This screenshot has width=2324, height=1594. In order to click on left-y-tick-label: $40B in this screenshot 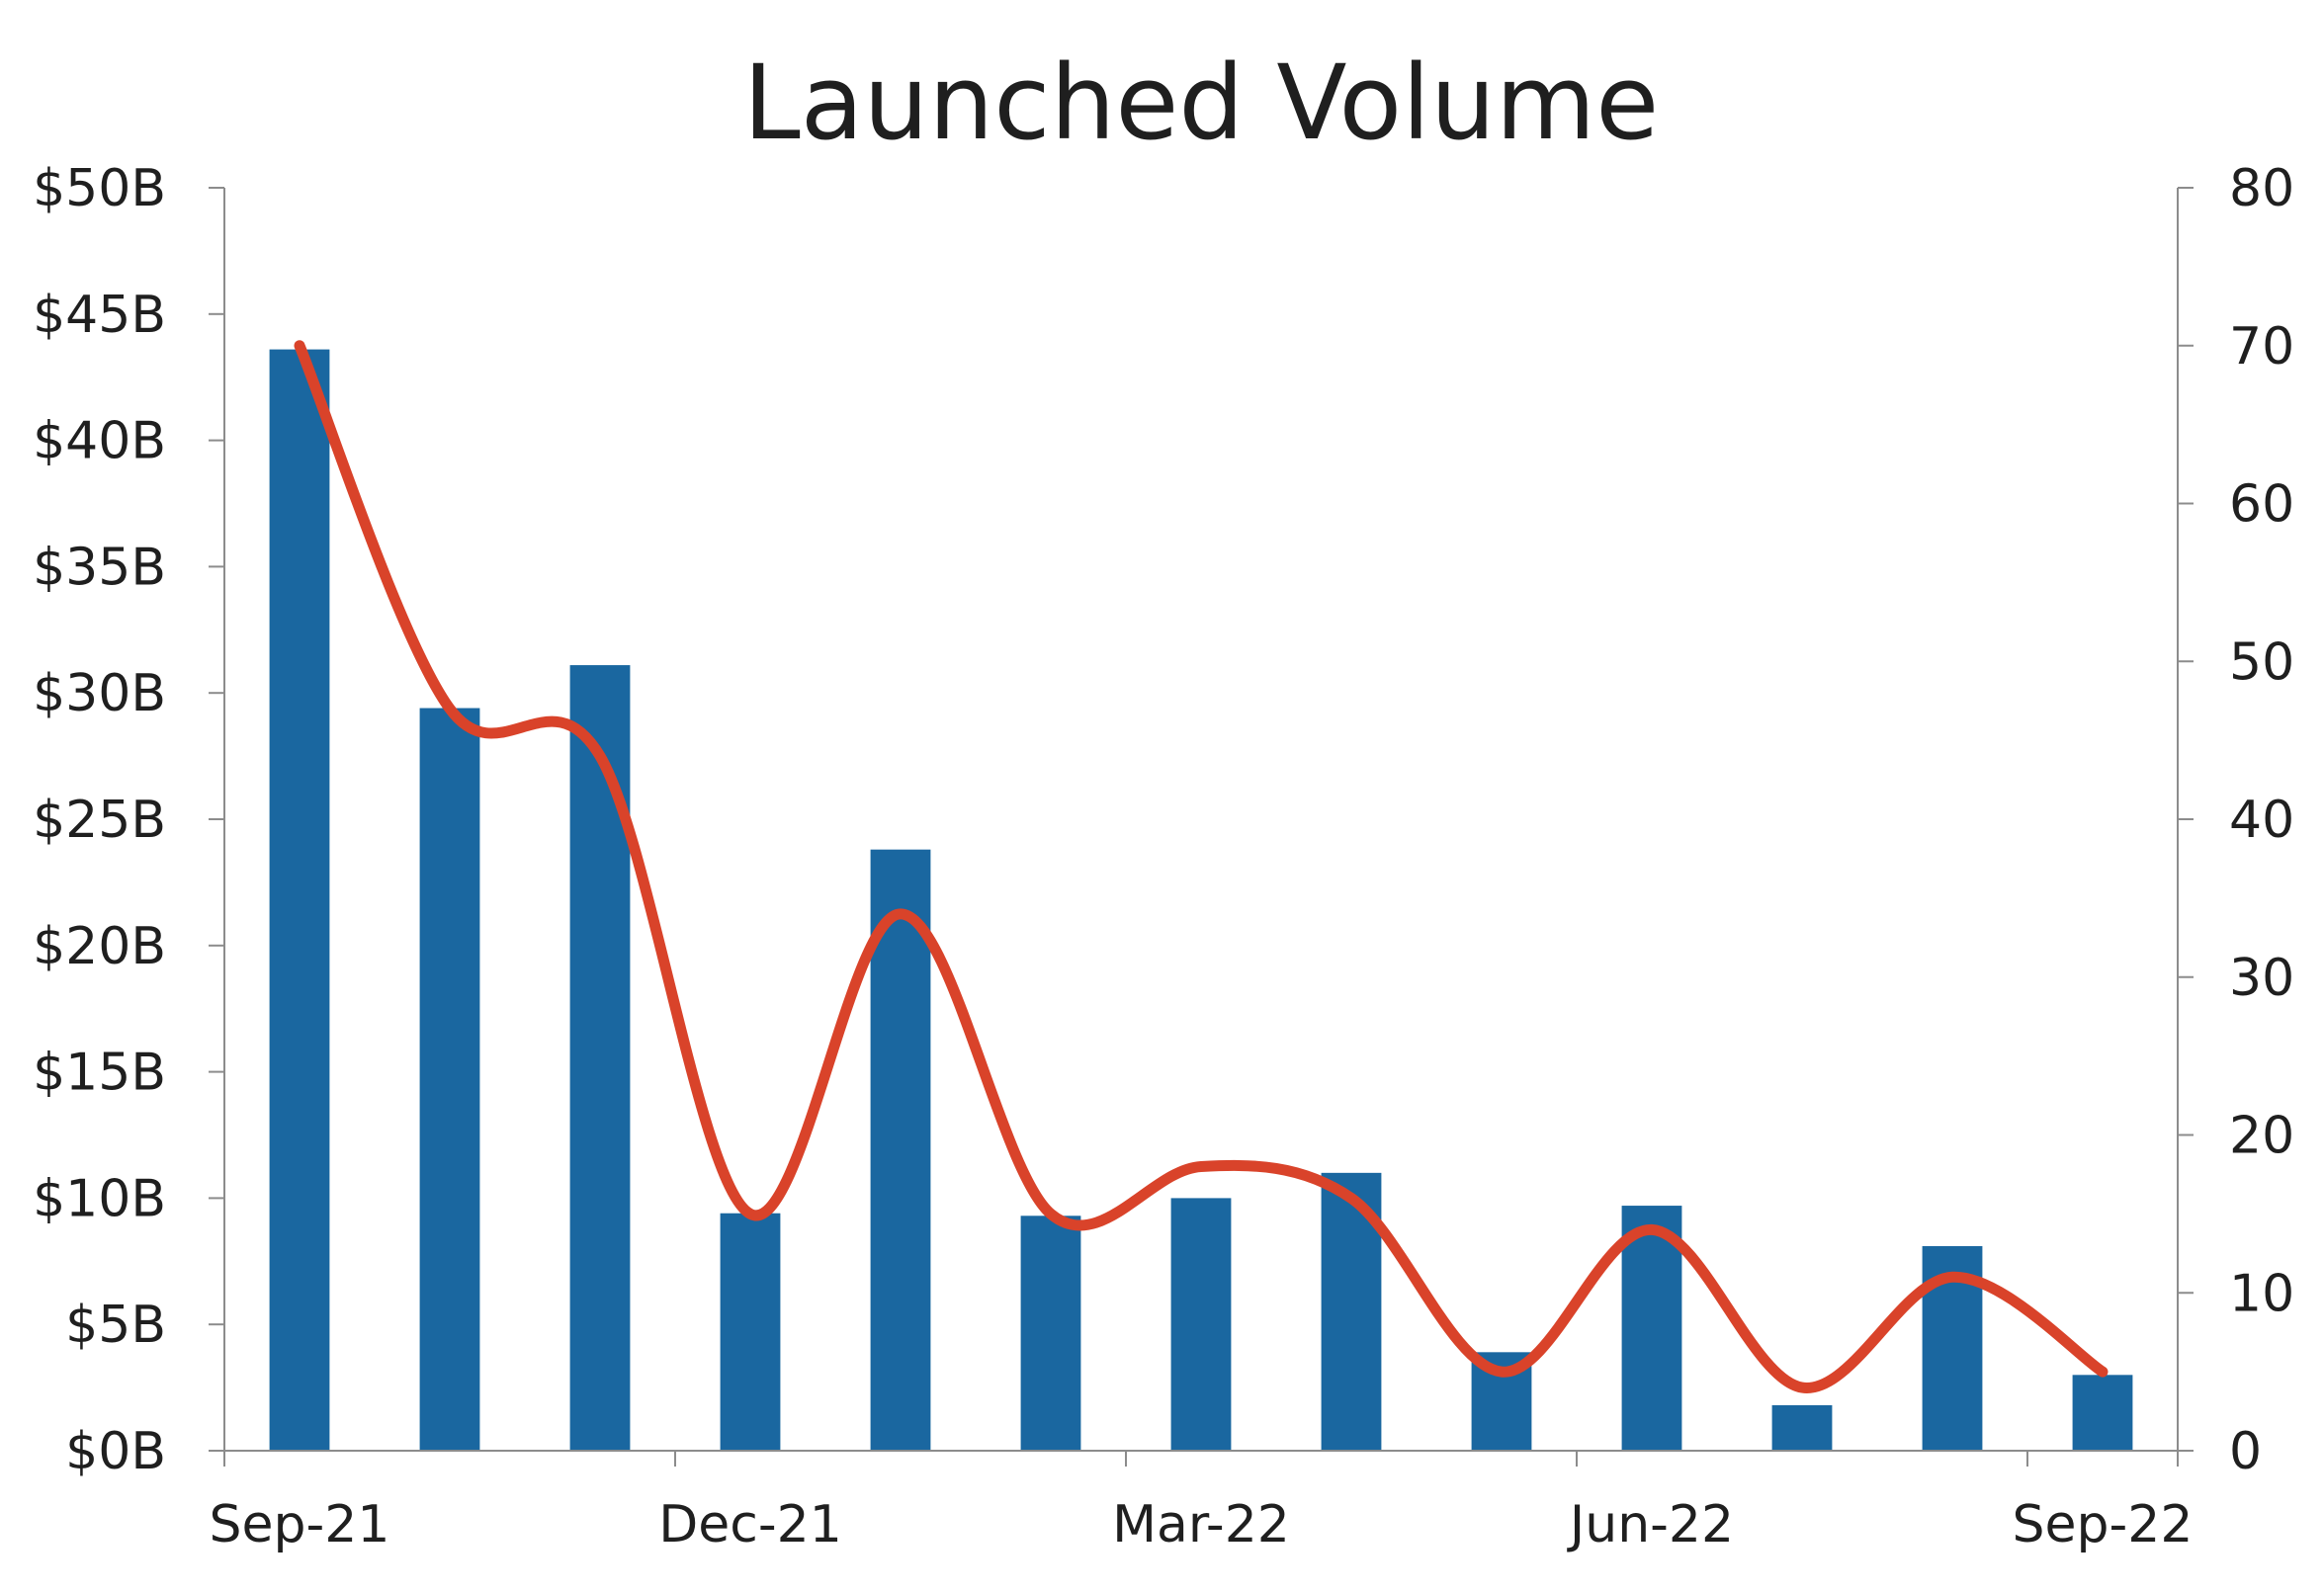, I will do `click(99, 441)`.